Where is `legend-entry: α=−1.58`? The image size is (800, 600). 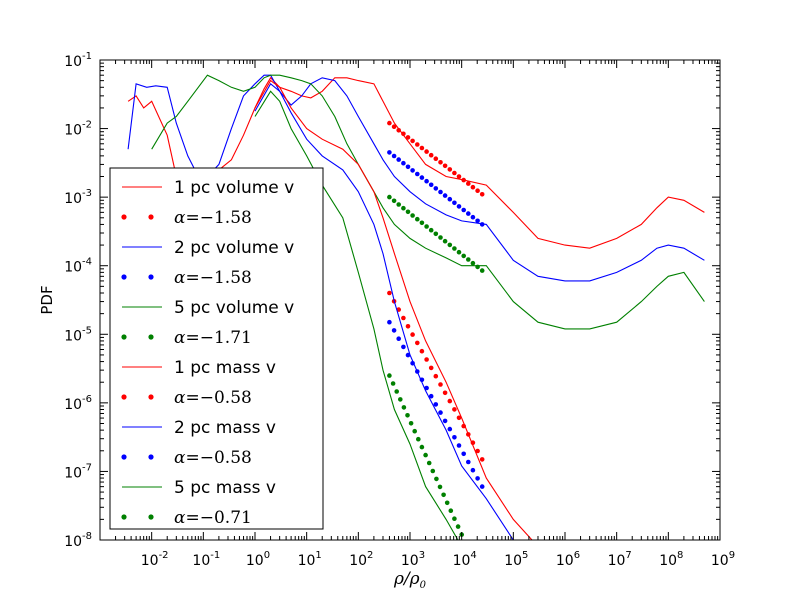 legend-entry: α=−1.58 is located at coordinates (186, 278).